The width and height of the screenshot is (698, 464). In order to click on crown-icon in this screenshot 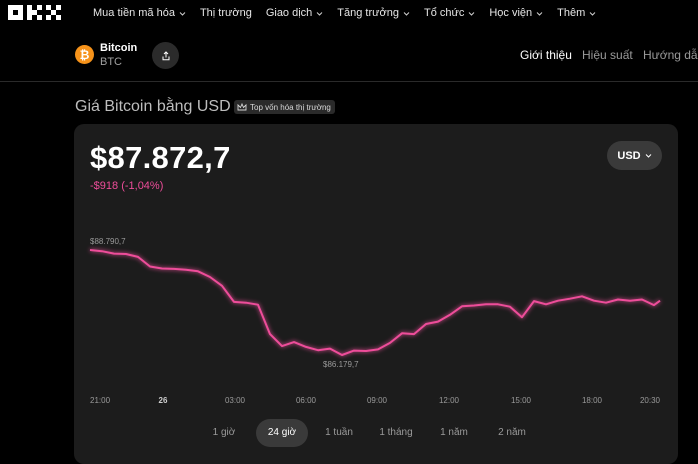, I will do `click(242, 107)`.